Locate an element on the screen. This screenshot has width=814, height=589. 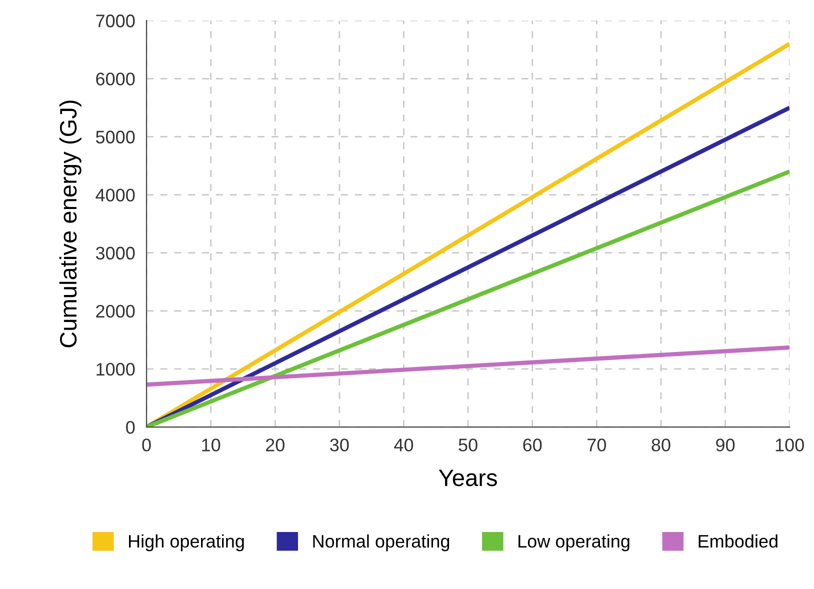
y-tick-label: 6000 is located at coordinates (115, 79).